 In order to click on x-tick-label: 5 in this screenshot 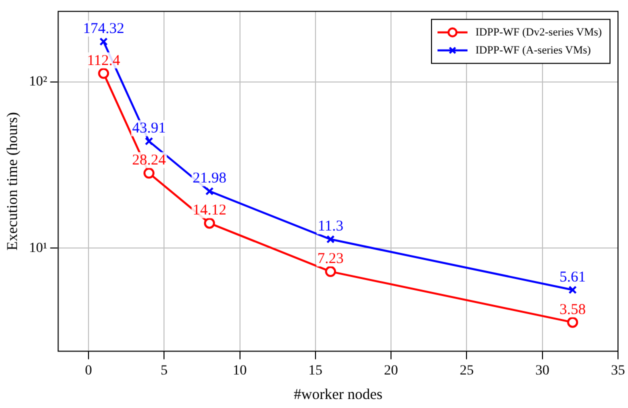, I will do `click(164, 370)`.